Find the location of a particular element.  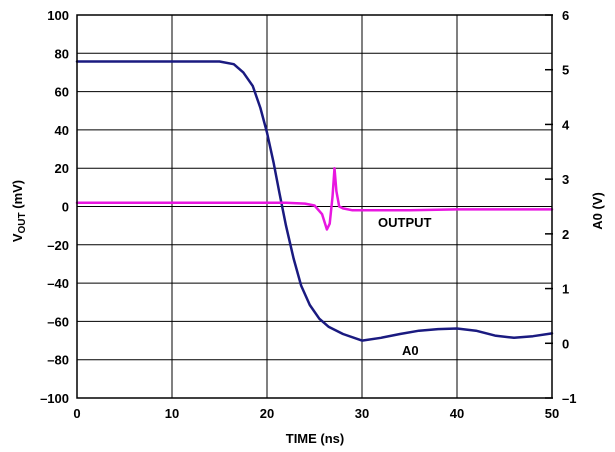

right-y-tick-label: 6 is located at coordinates (565, 15).